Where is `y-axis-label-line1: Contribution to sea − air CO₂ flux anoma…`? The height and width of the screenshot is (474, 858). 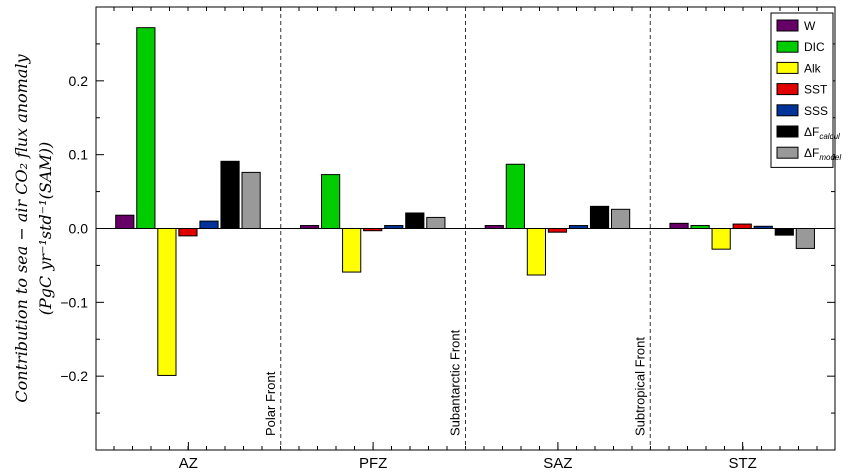
y-axis-label-line1: Contribution to sea − air CO₂ flux anoma… is located at coordinates (21, 227).